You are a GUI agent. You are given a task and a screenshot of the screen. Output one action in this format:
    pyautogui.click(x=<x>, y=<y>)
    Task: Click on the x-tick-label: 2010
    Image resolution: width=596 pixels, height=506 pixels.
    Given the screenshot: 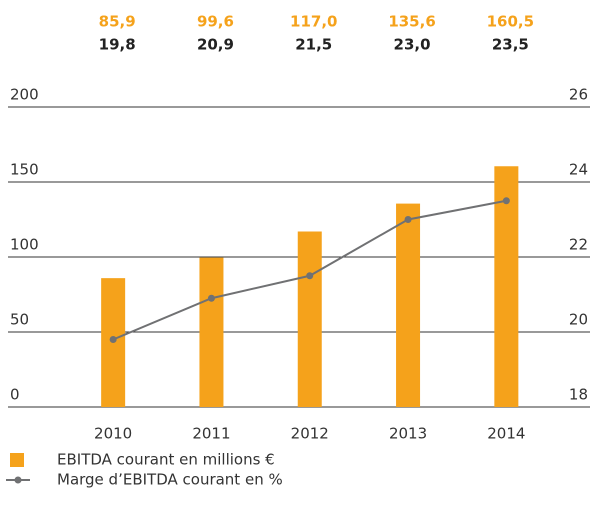 What is the action you would take?
    pyautogui.click(x=113, y=434)
    